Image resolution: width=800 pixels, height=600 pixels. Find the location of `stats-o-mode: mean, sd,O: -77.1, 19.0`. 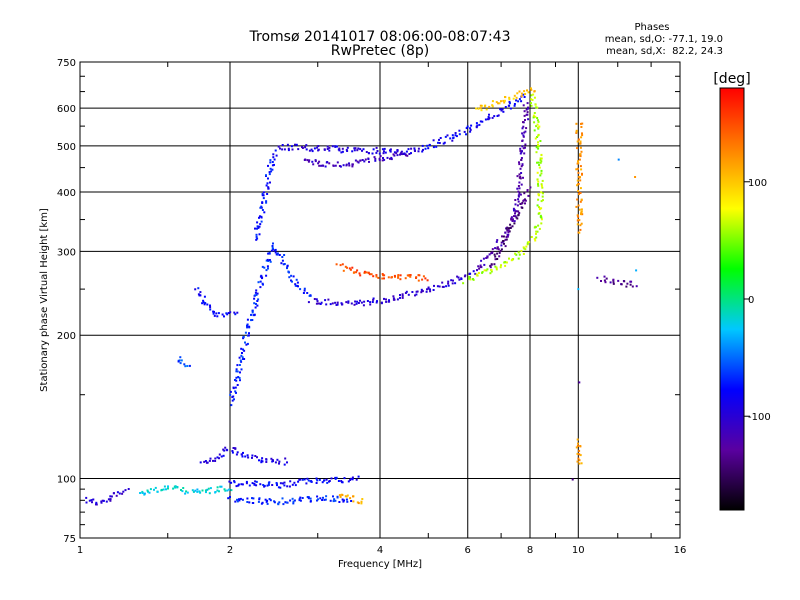

stats-o-mode: mean, sd,O: -77.1, 19.0 is located at coordinates (664, 39).